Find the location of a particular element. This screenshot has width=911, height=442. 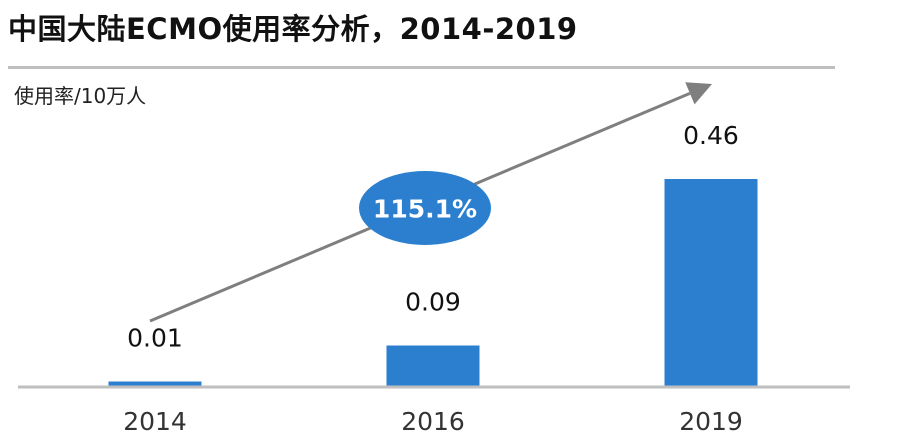

x-tick-label-2014: 2014 is located at coordinates (155, 421).